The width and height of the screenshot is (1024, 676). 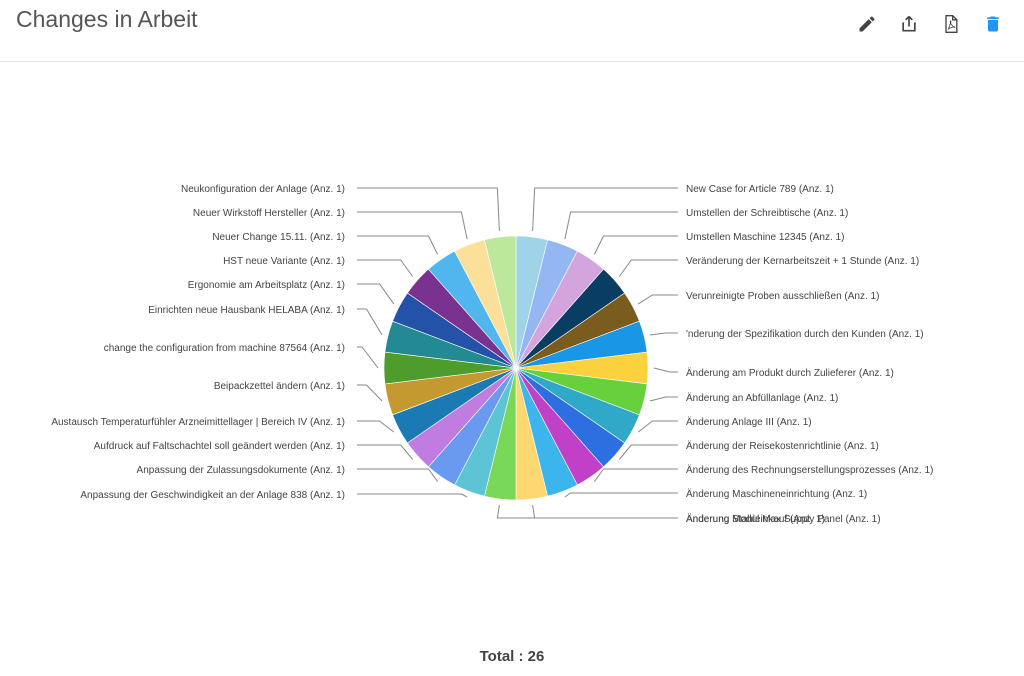 I want to click on slice-label: Änderung an Abfüllanlage (Anz. 1), so click(x=762, y=398).